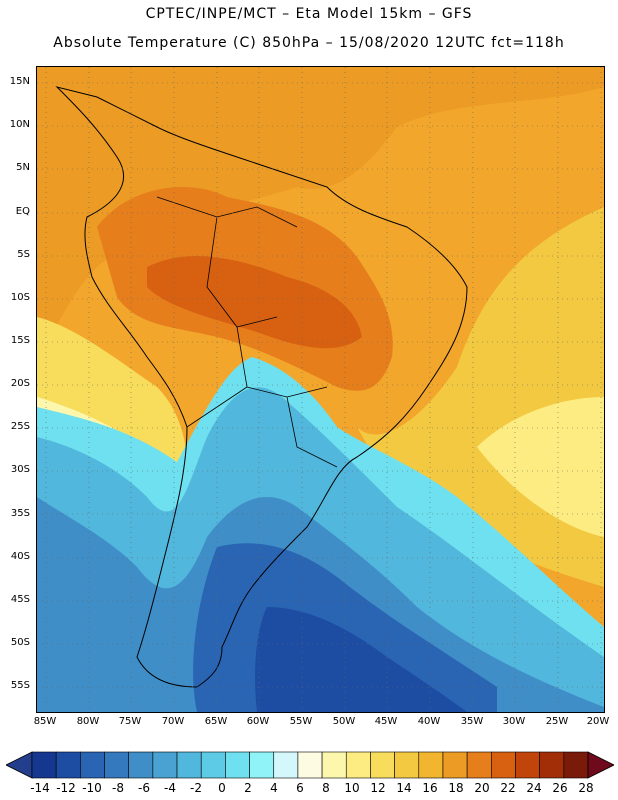 This screenshot has width=618, height=800. Describe the element at coordinates (361, 659) in the screenshot. I see `shade-cold-deepest` at that location.